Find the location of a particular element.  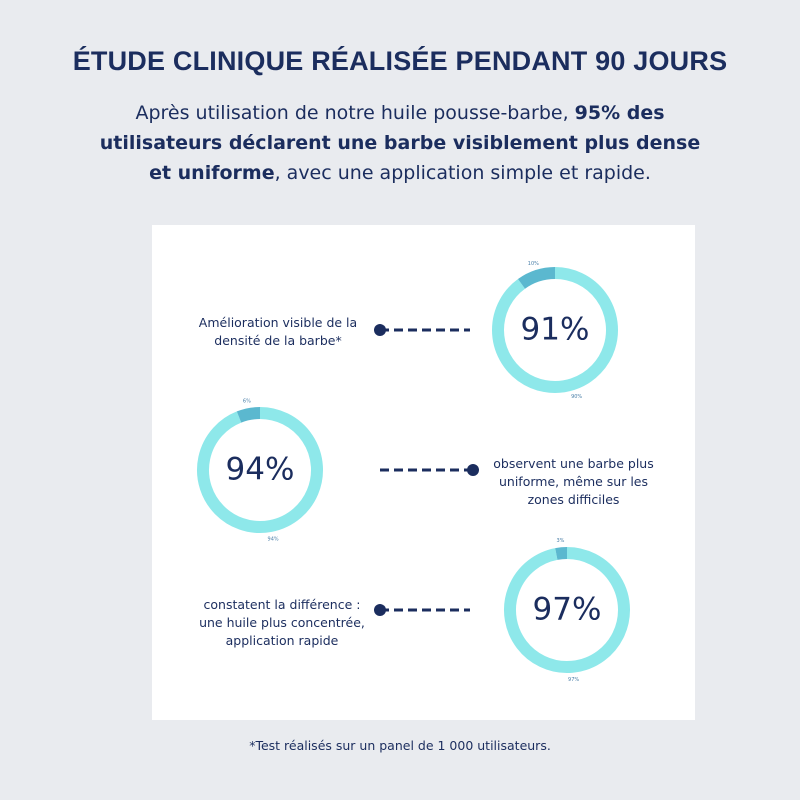

segment-label: 97% is located at coordinates (573, 680).